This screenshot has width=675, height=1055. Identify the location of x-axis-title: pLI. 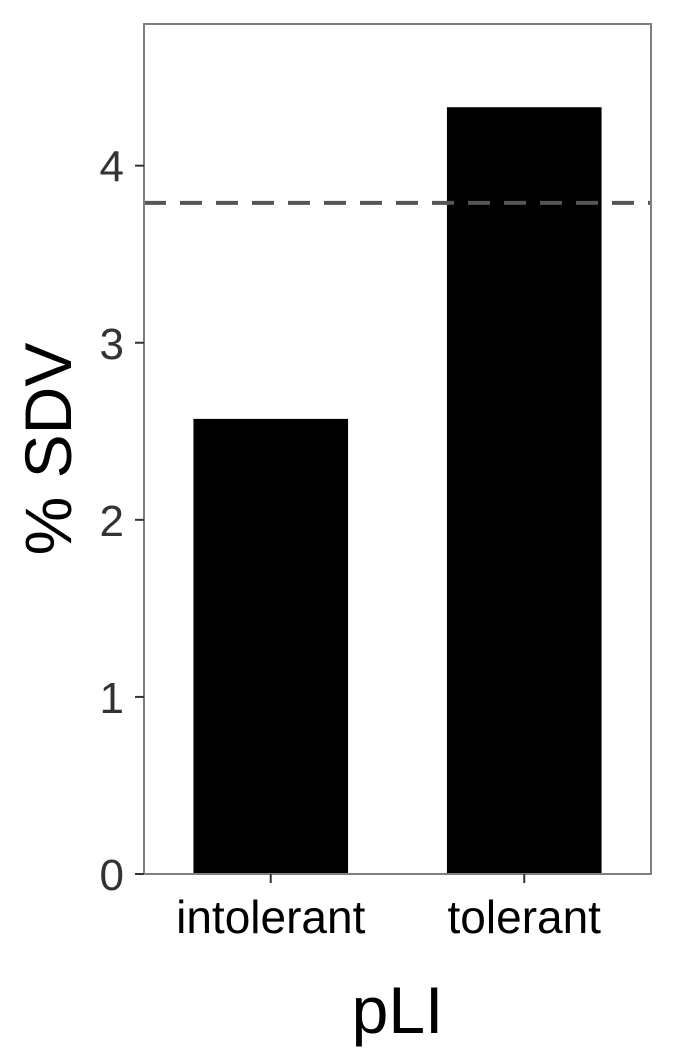
(398, 1010).